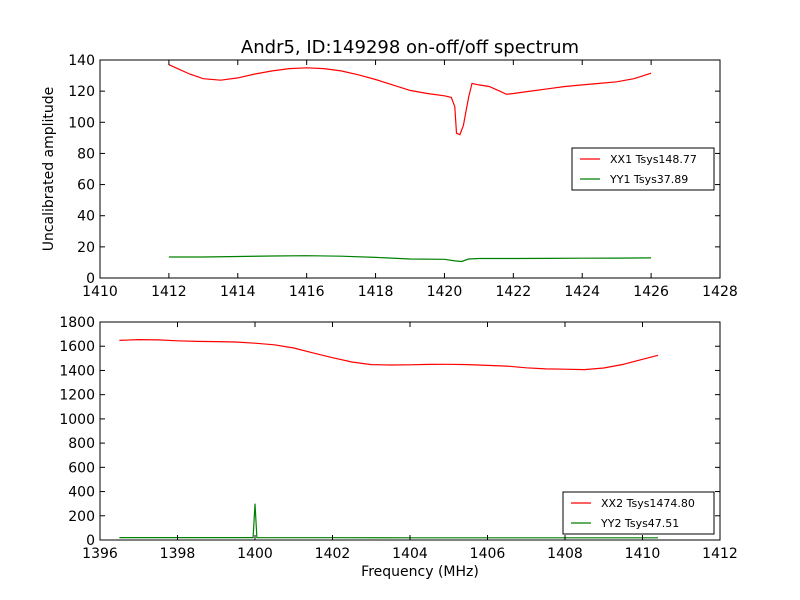 This screenshot has height=600, width=800. What do you see at coordinates (238, 292) in the screenshot?
I see `x-tick-label: 1414` at bounding box center [238, 292].